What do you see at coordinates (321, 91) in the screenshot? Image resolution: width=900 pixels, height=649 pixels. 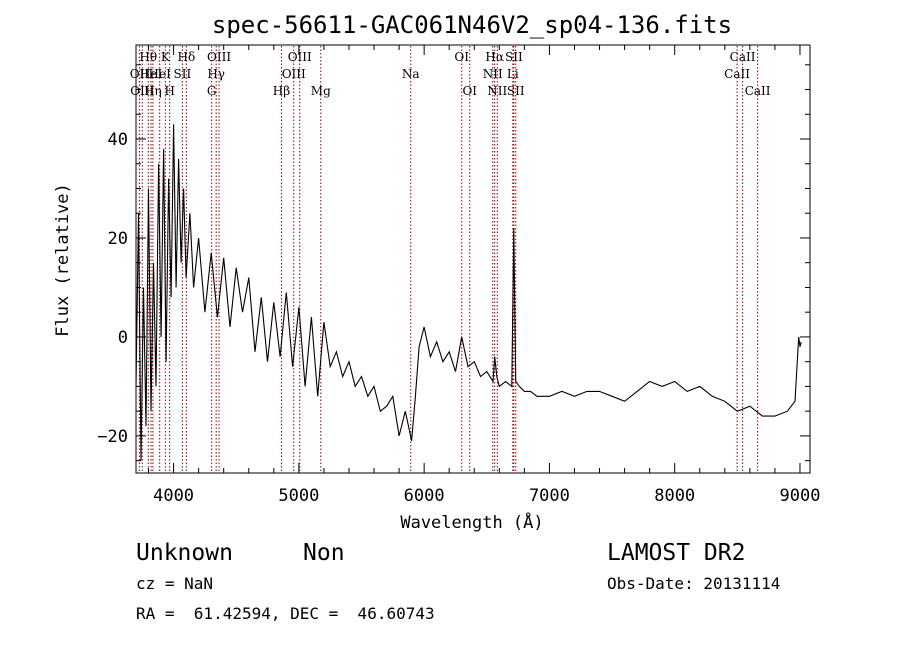 I see `line-label: Mg` at bounding box center [321, 91].